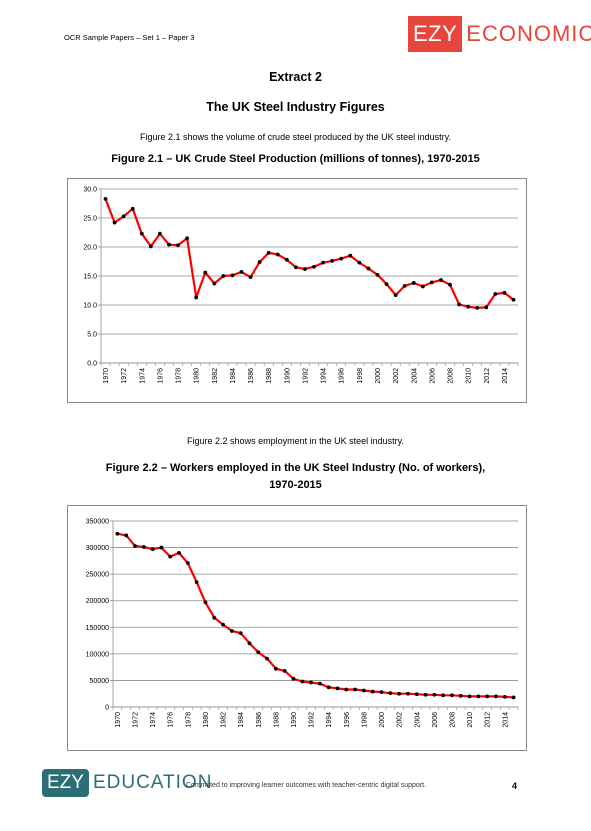  What do you see at coordinates (215, 376) in the screenshot?
I see `x-tick-label: 1982` at bounding box center [215, 376].